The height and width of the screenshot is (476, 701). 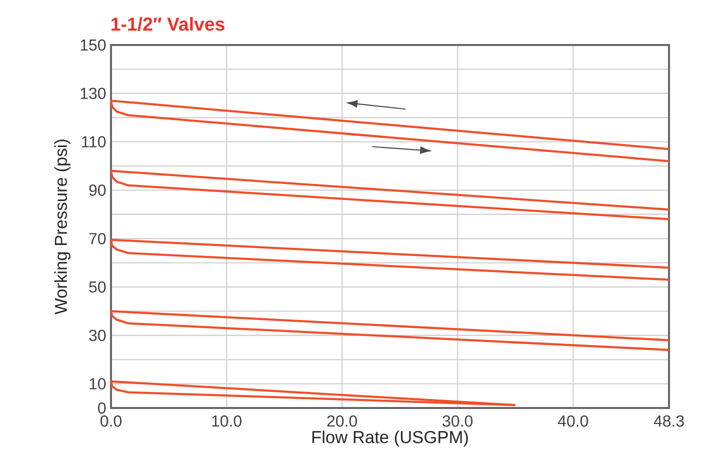 I want to click on y-axis-title: Working Pressure (psi), so click(x=62, y=227).